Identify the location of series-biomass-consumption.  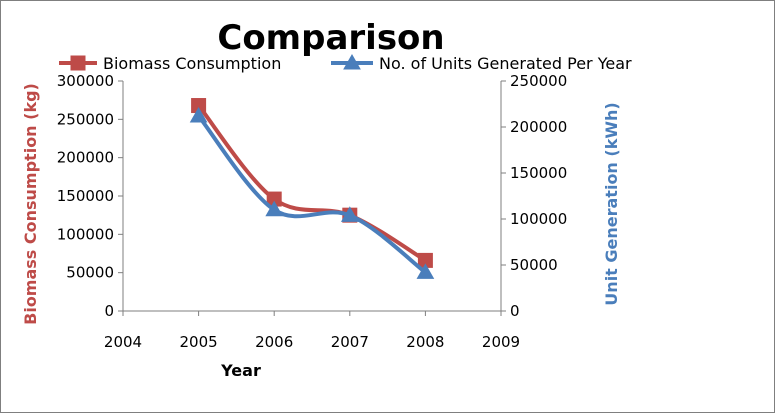
(312, 183).